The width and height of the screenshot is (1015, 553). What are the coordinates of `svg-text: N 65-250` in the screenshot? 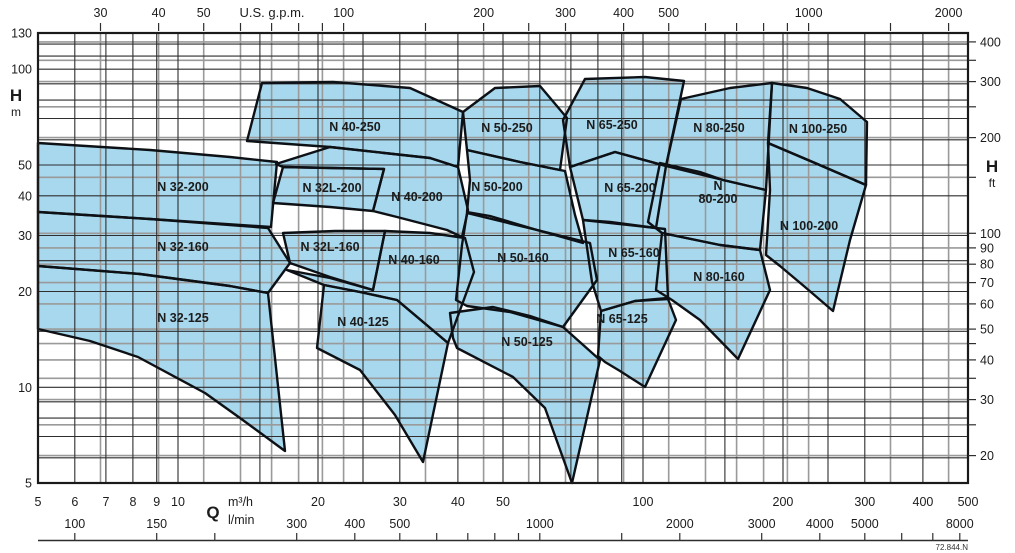 It's located at (611, 125).